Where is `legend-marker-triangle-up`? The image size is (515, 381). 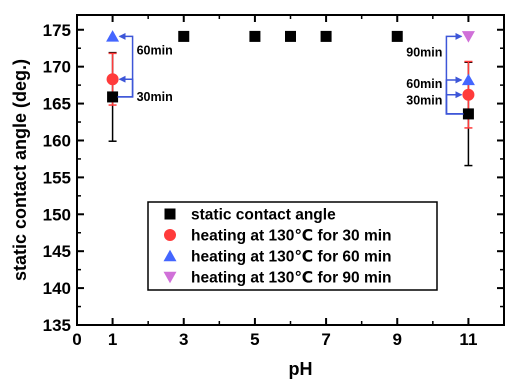 legend-marker-triangle-up is located at coordinates (170, 255).